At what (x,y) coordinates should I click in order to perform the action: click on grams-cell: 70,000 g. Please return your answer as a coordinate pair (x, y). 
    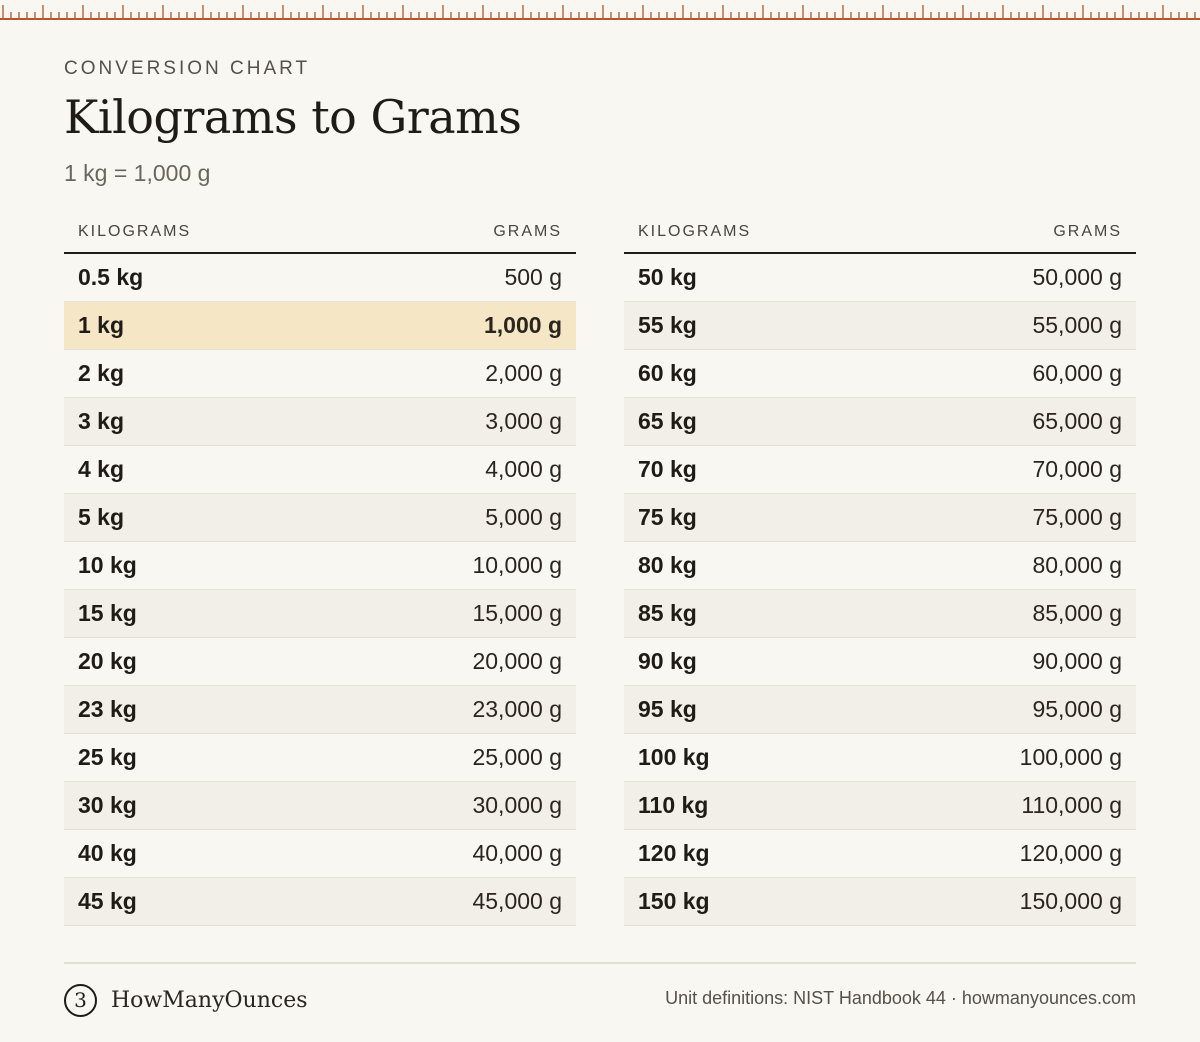
    Looking at the image, I should click on (1077, 469).